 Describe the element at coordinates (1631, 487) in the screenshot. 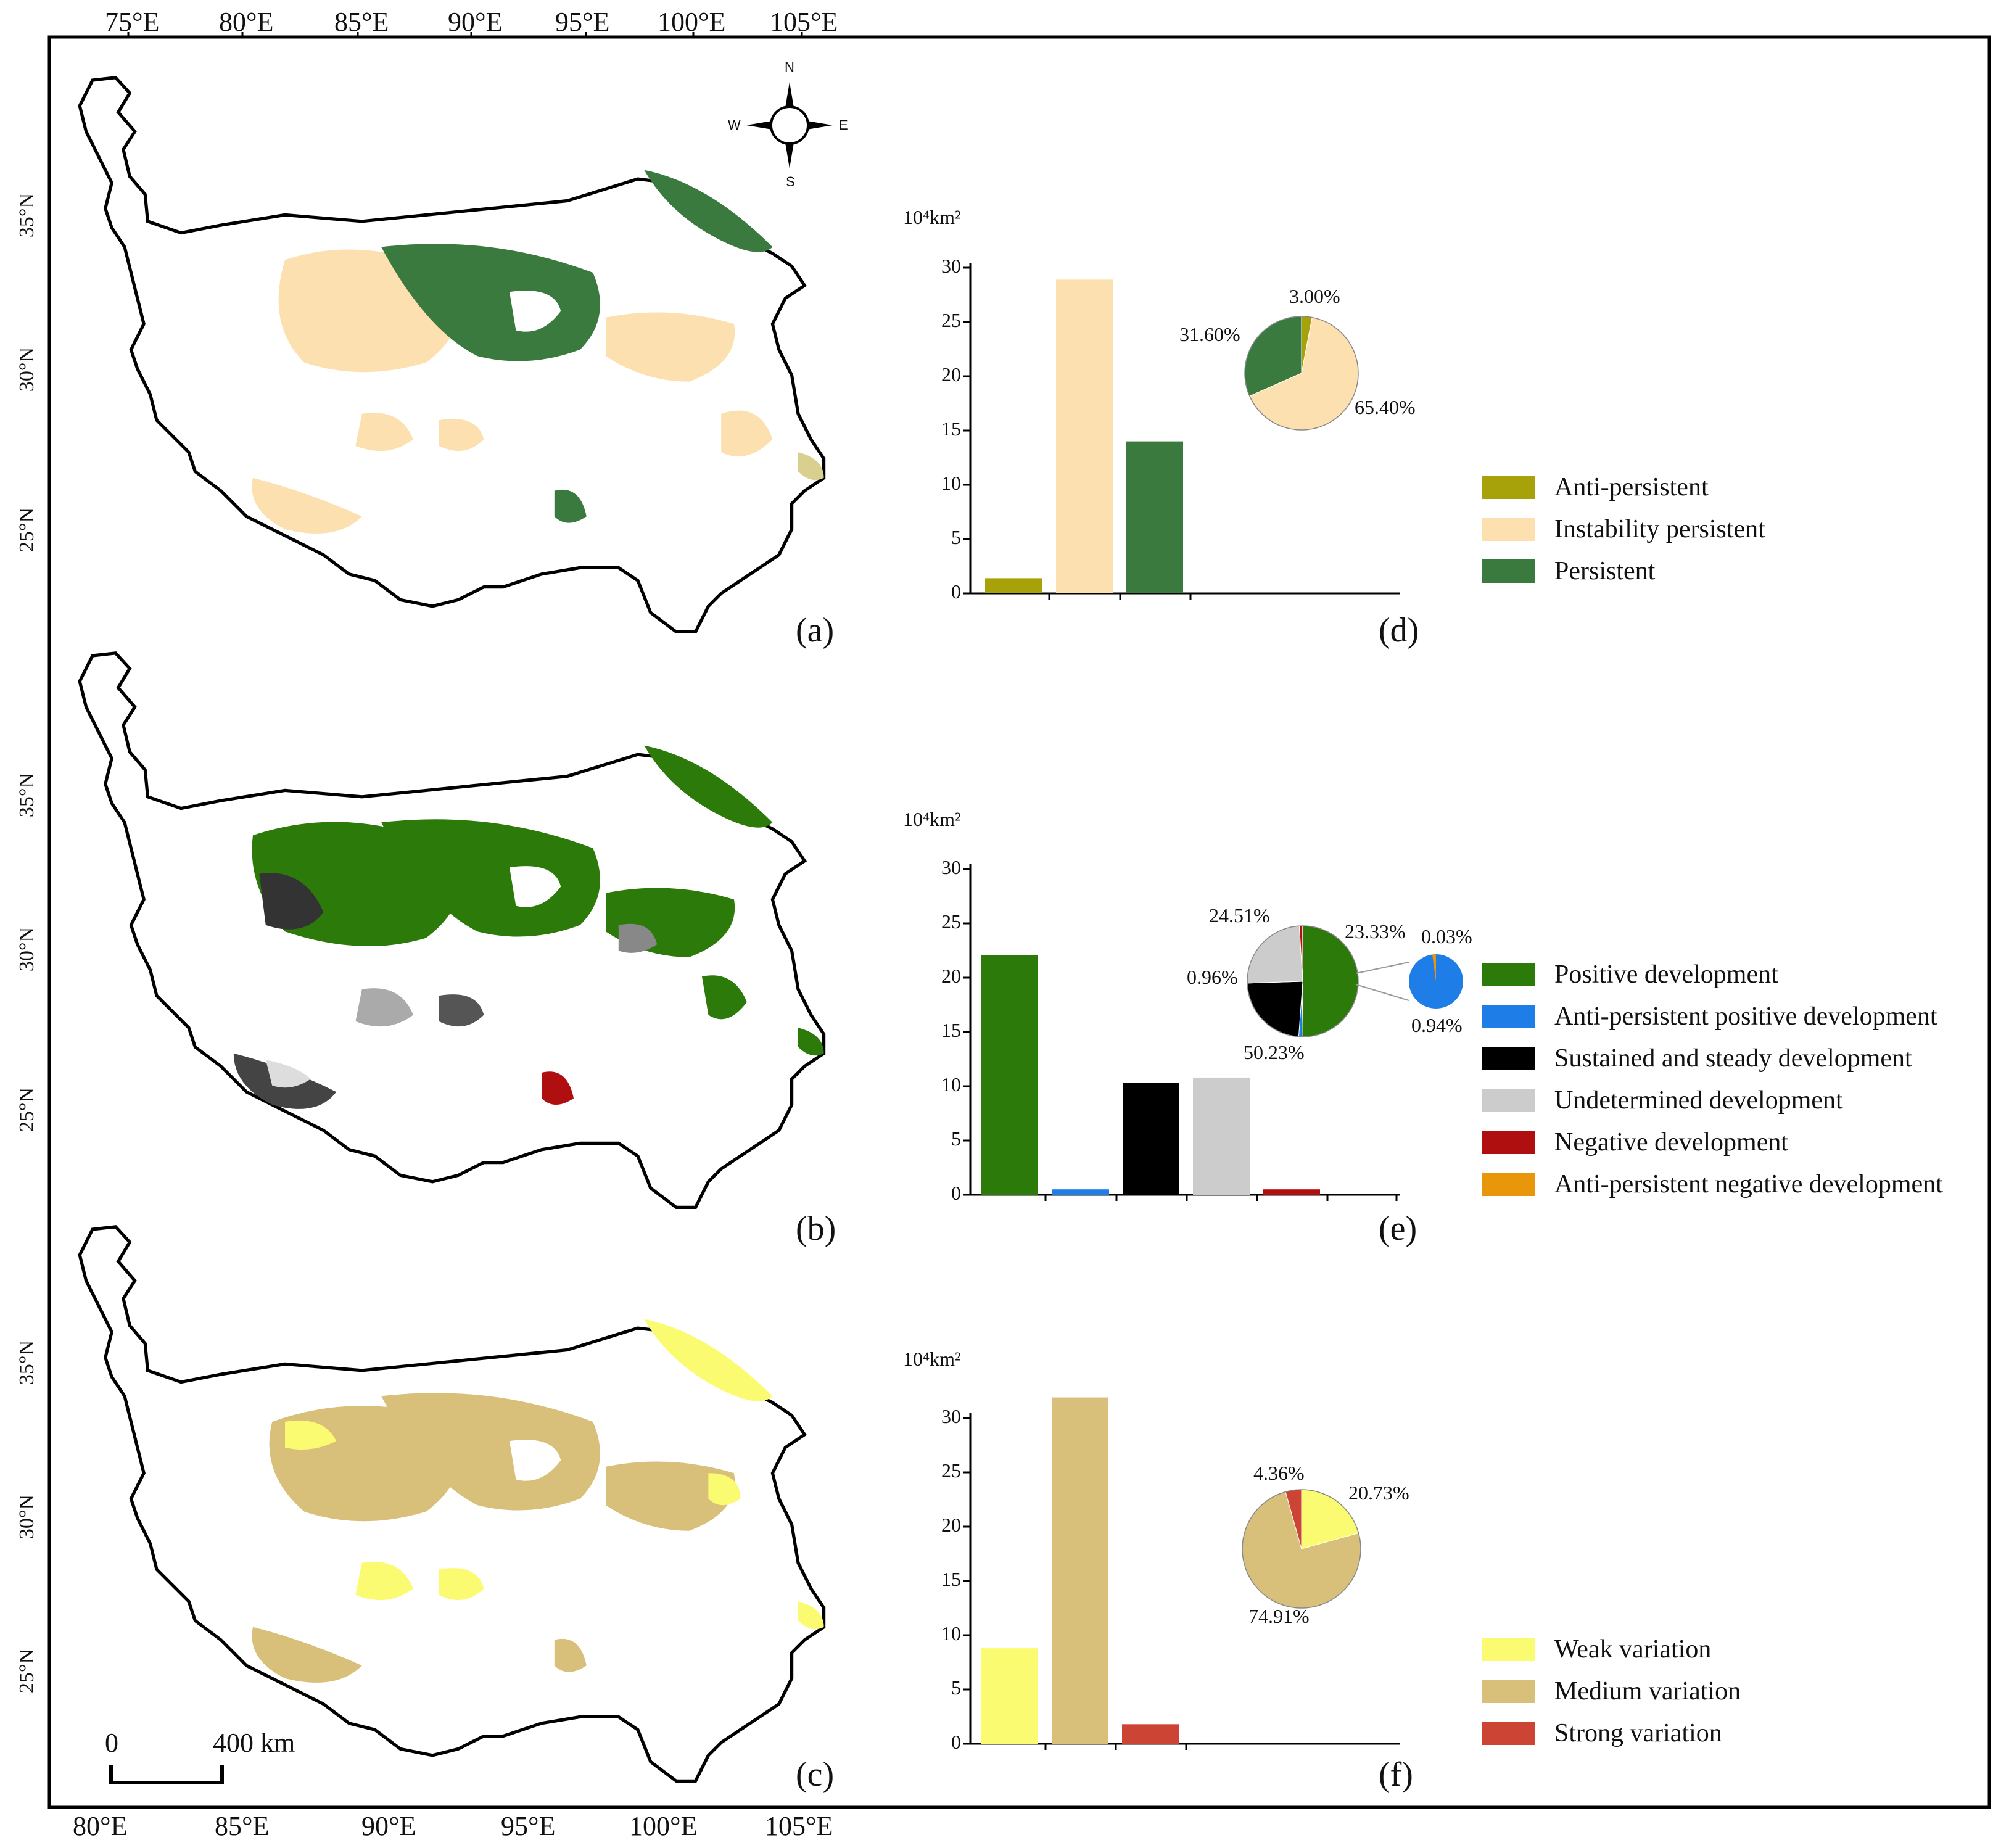

I see `legend-label: Anti-persistent` at that location.